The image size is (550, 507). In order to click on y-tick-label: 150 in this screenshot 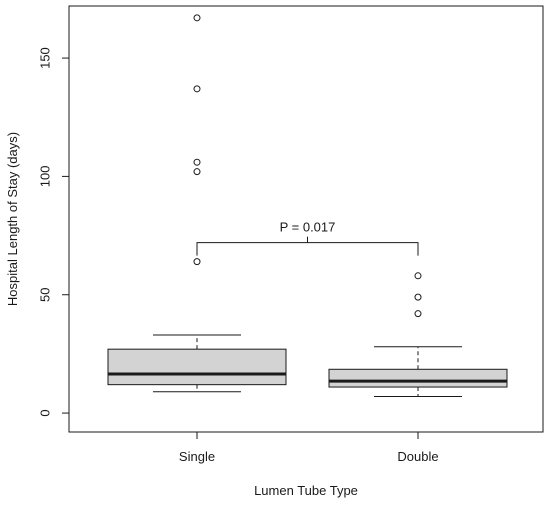, I will do `click(44, 58)`.